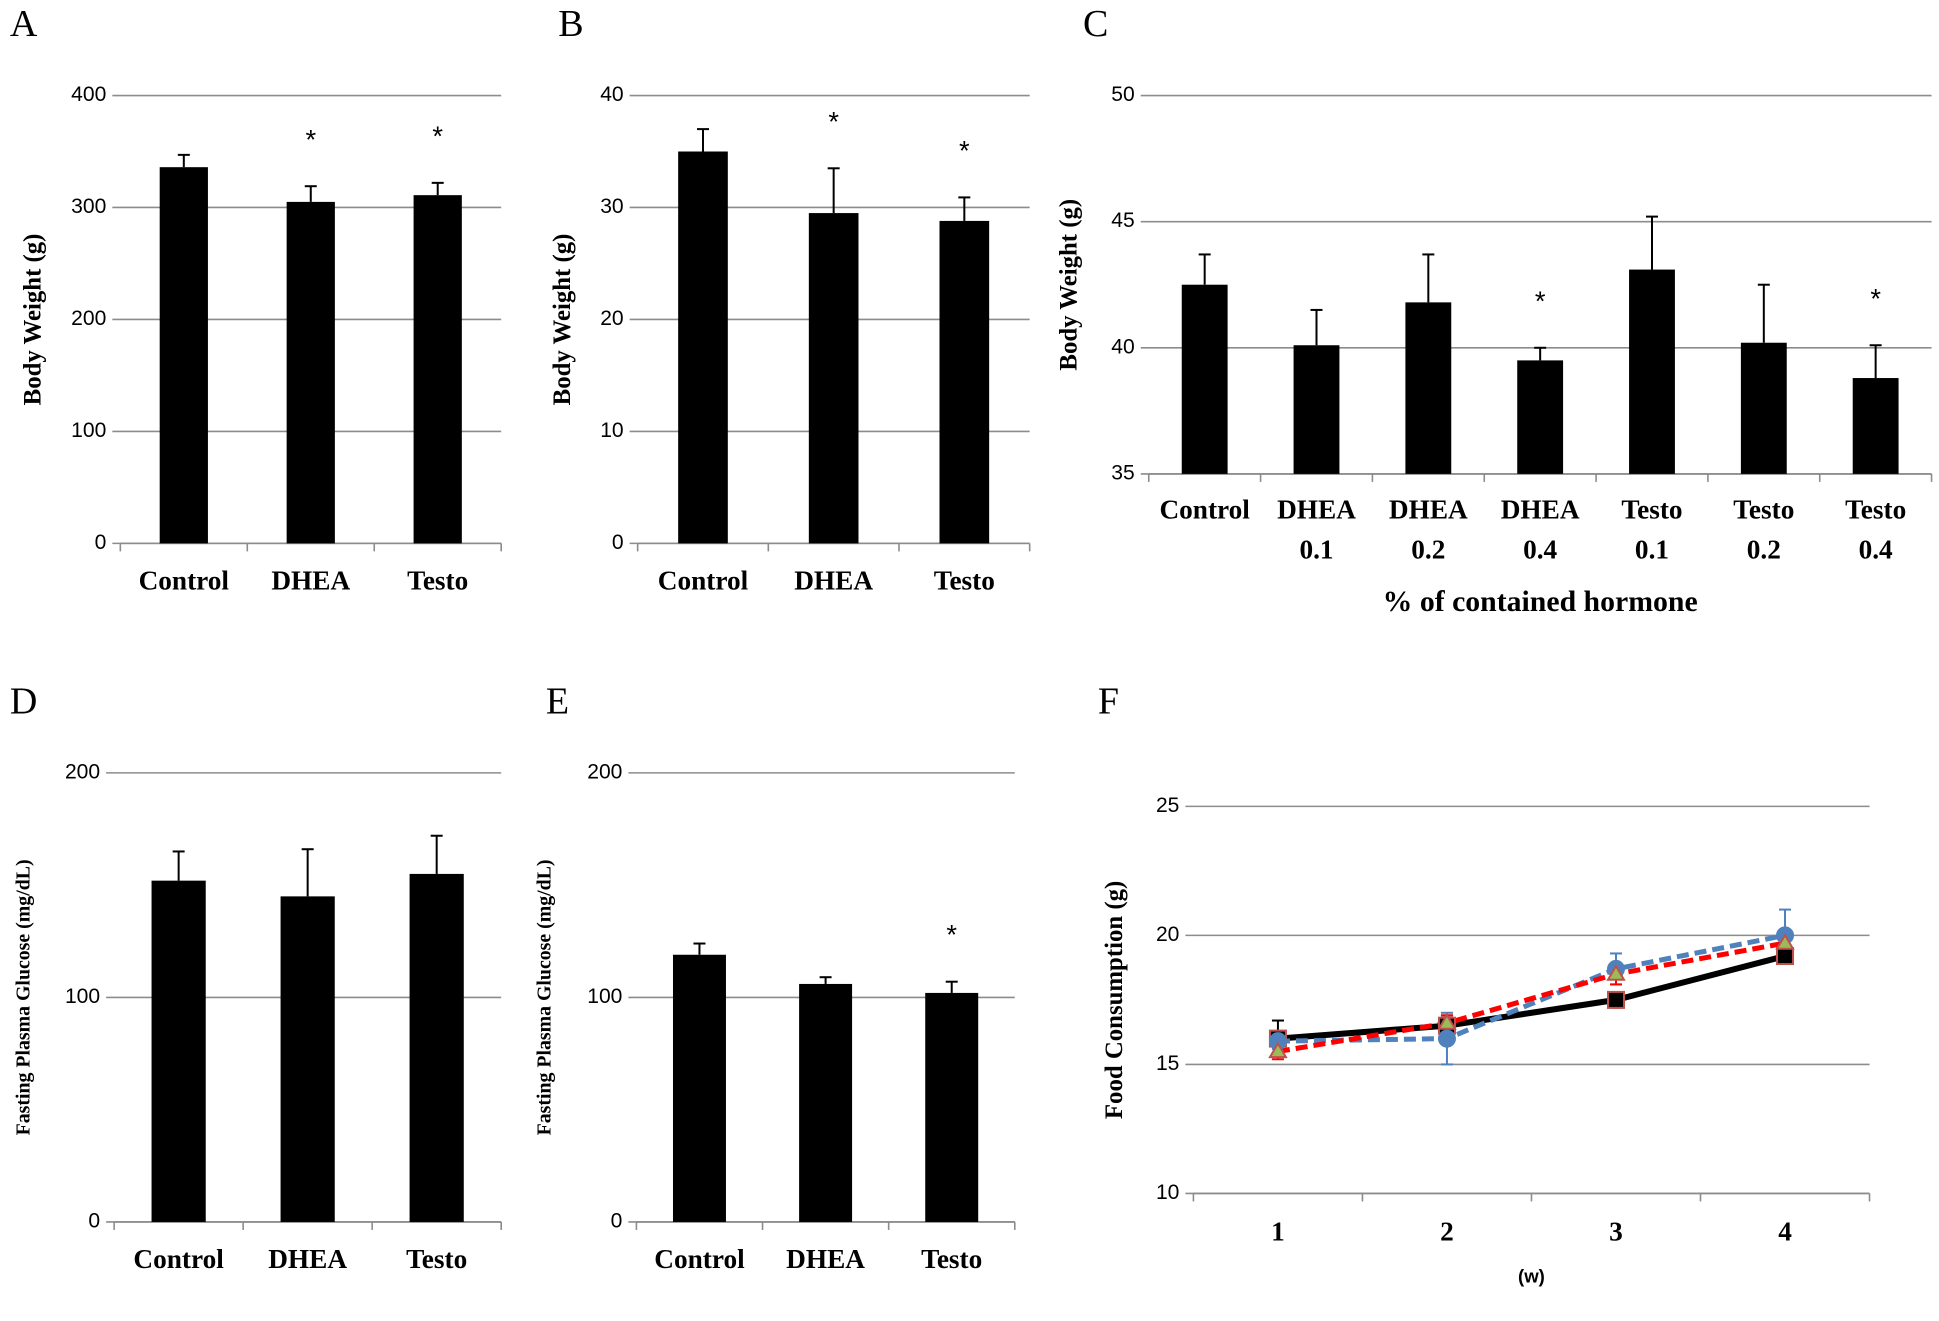 The height and width of the screenshot is (1321, 1939). I want to click on panel-letter: D, so click(23, 701).